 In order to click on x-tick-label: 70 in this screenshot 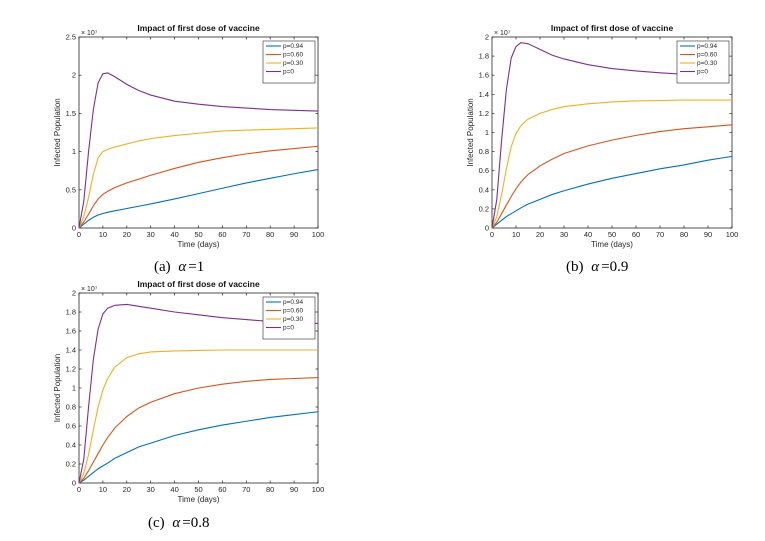, I will do `click(660, 234)`.